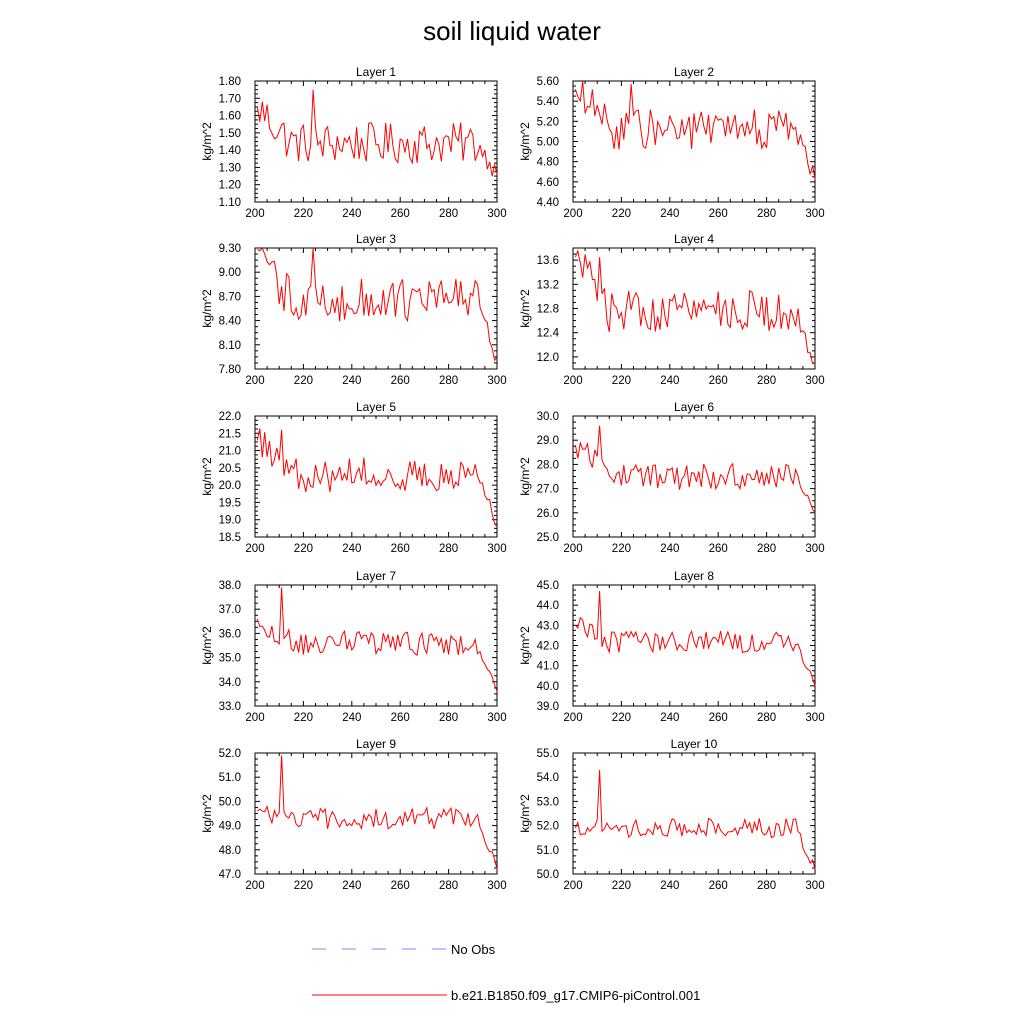 This screenshot has height=1024, width=1024. What do you see at coordinates (548, 687) in the screenshot?
I see `y-tick-label: 40.0` at bounding box center [548, 687].